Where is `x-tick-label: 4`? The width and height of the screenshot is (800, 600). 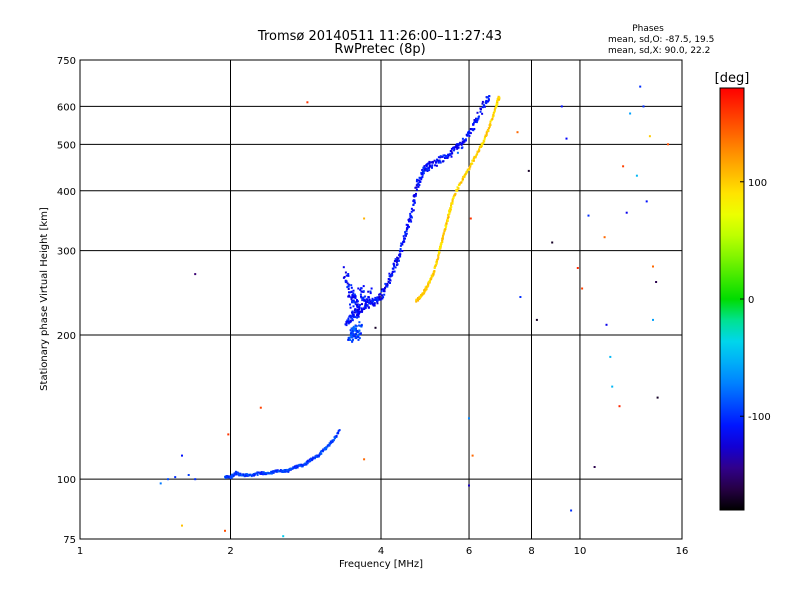
x-tick-label: 4 is located at coordinates (381, 551).